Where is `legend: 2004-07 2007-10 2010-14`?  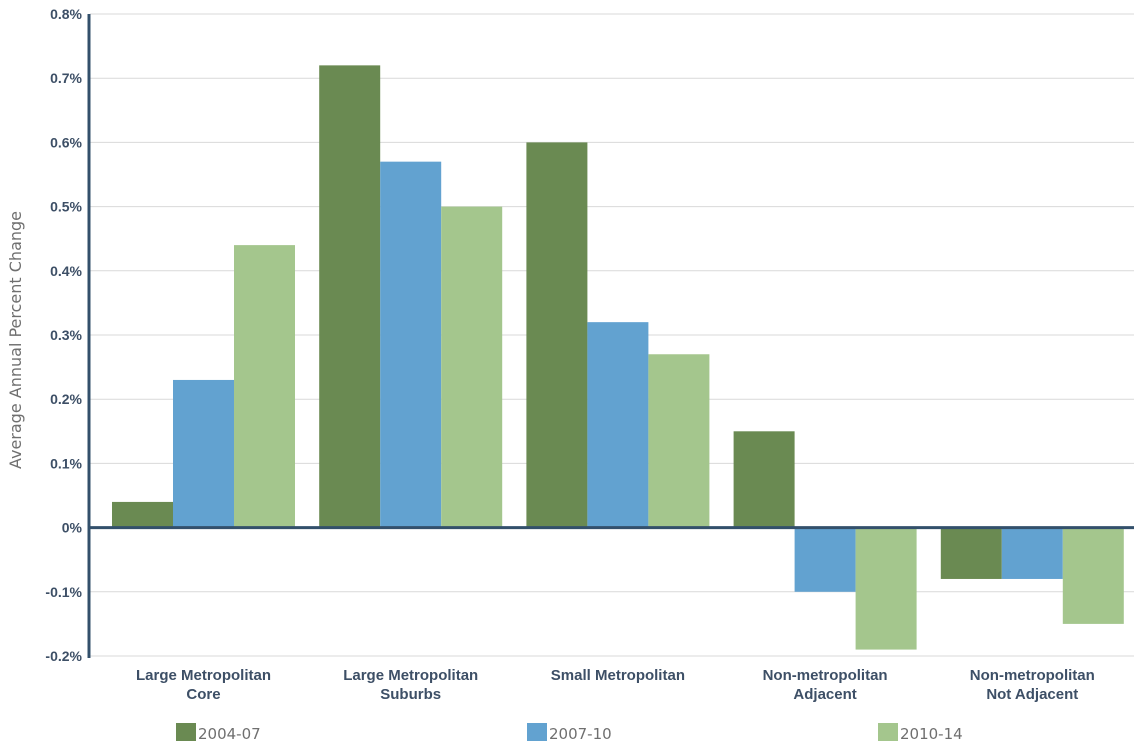 legend: 2004-07 2007-10 2010-14 is located at coordinates (569, 733).